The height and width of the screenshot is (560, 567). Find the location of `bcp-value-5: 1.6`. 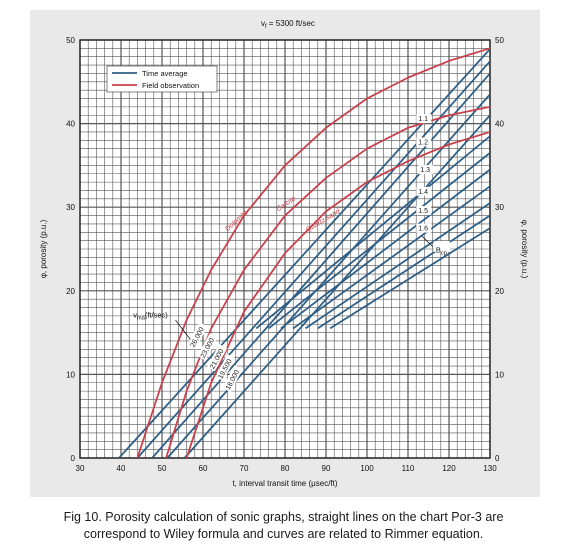

bcp-value-5: 1.6 is located at coordinates (423, 229).